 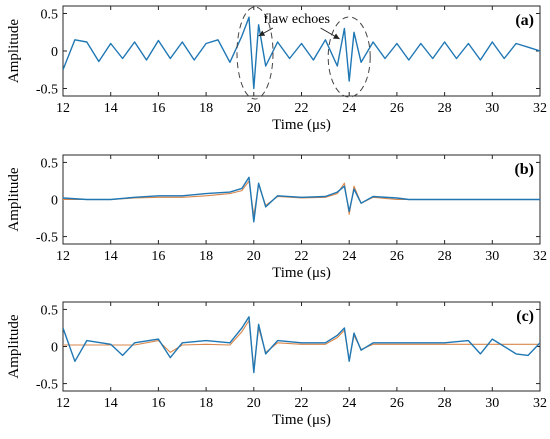 I want to click on panel-label: (c), so click(x=525, y=316).